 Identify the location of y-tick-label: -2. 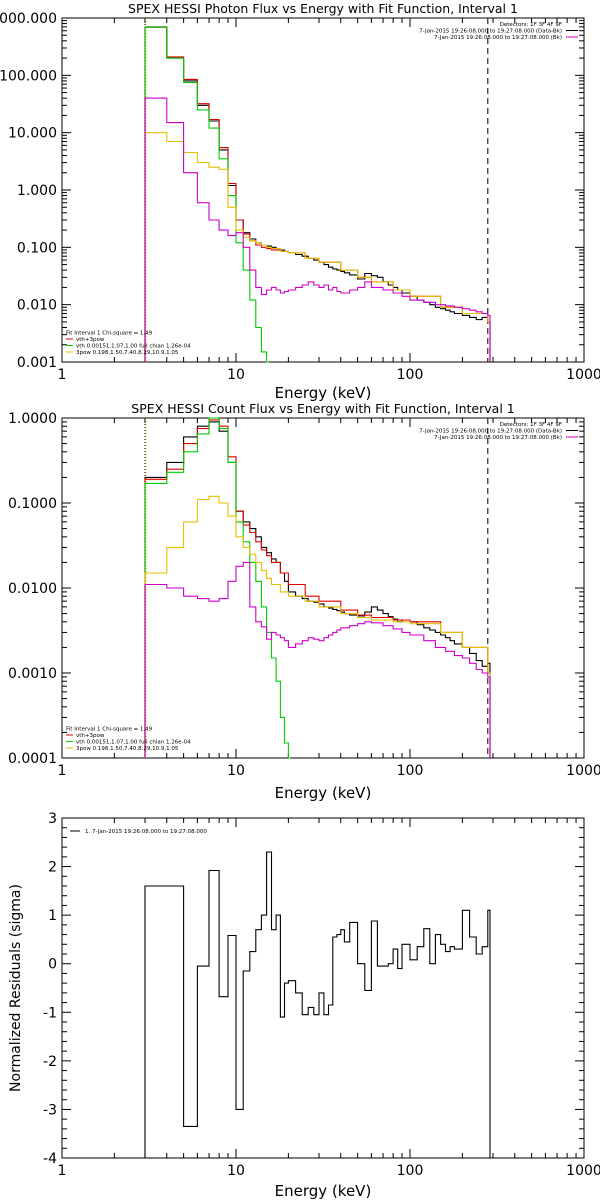
(50, 1062).